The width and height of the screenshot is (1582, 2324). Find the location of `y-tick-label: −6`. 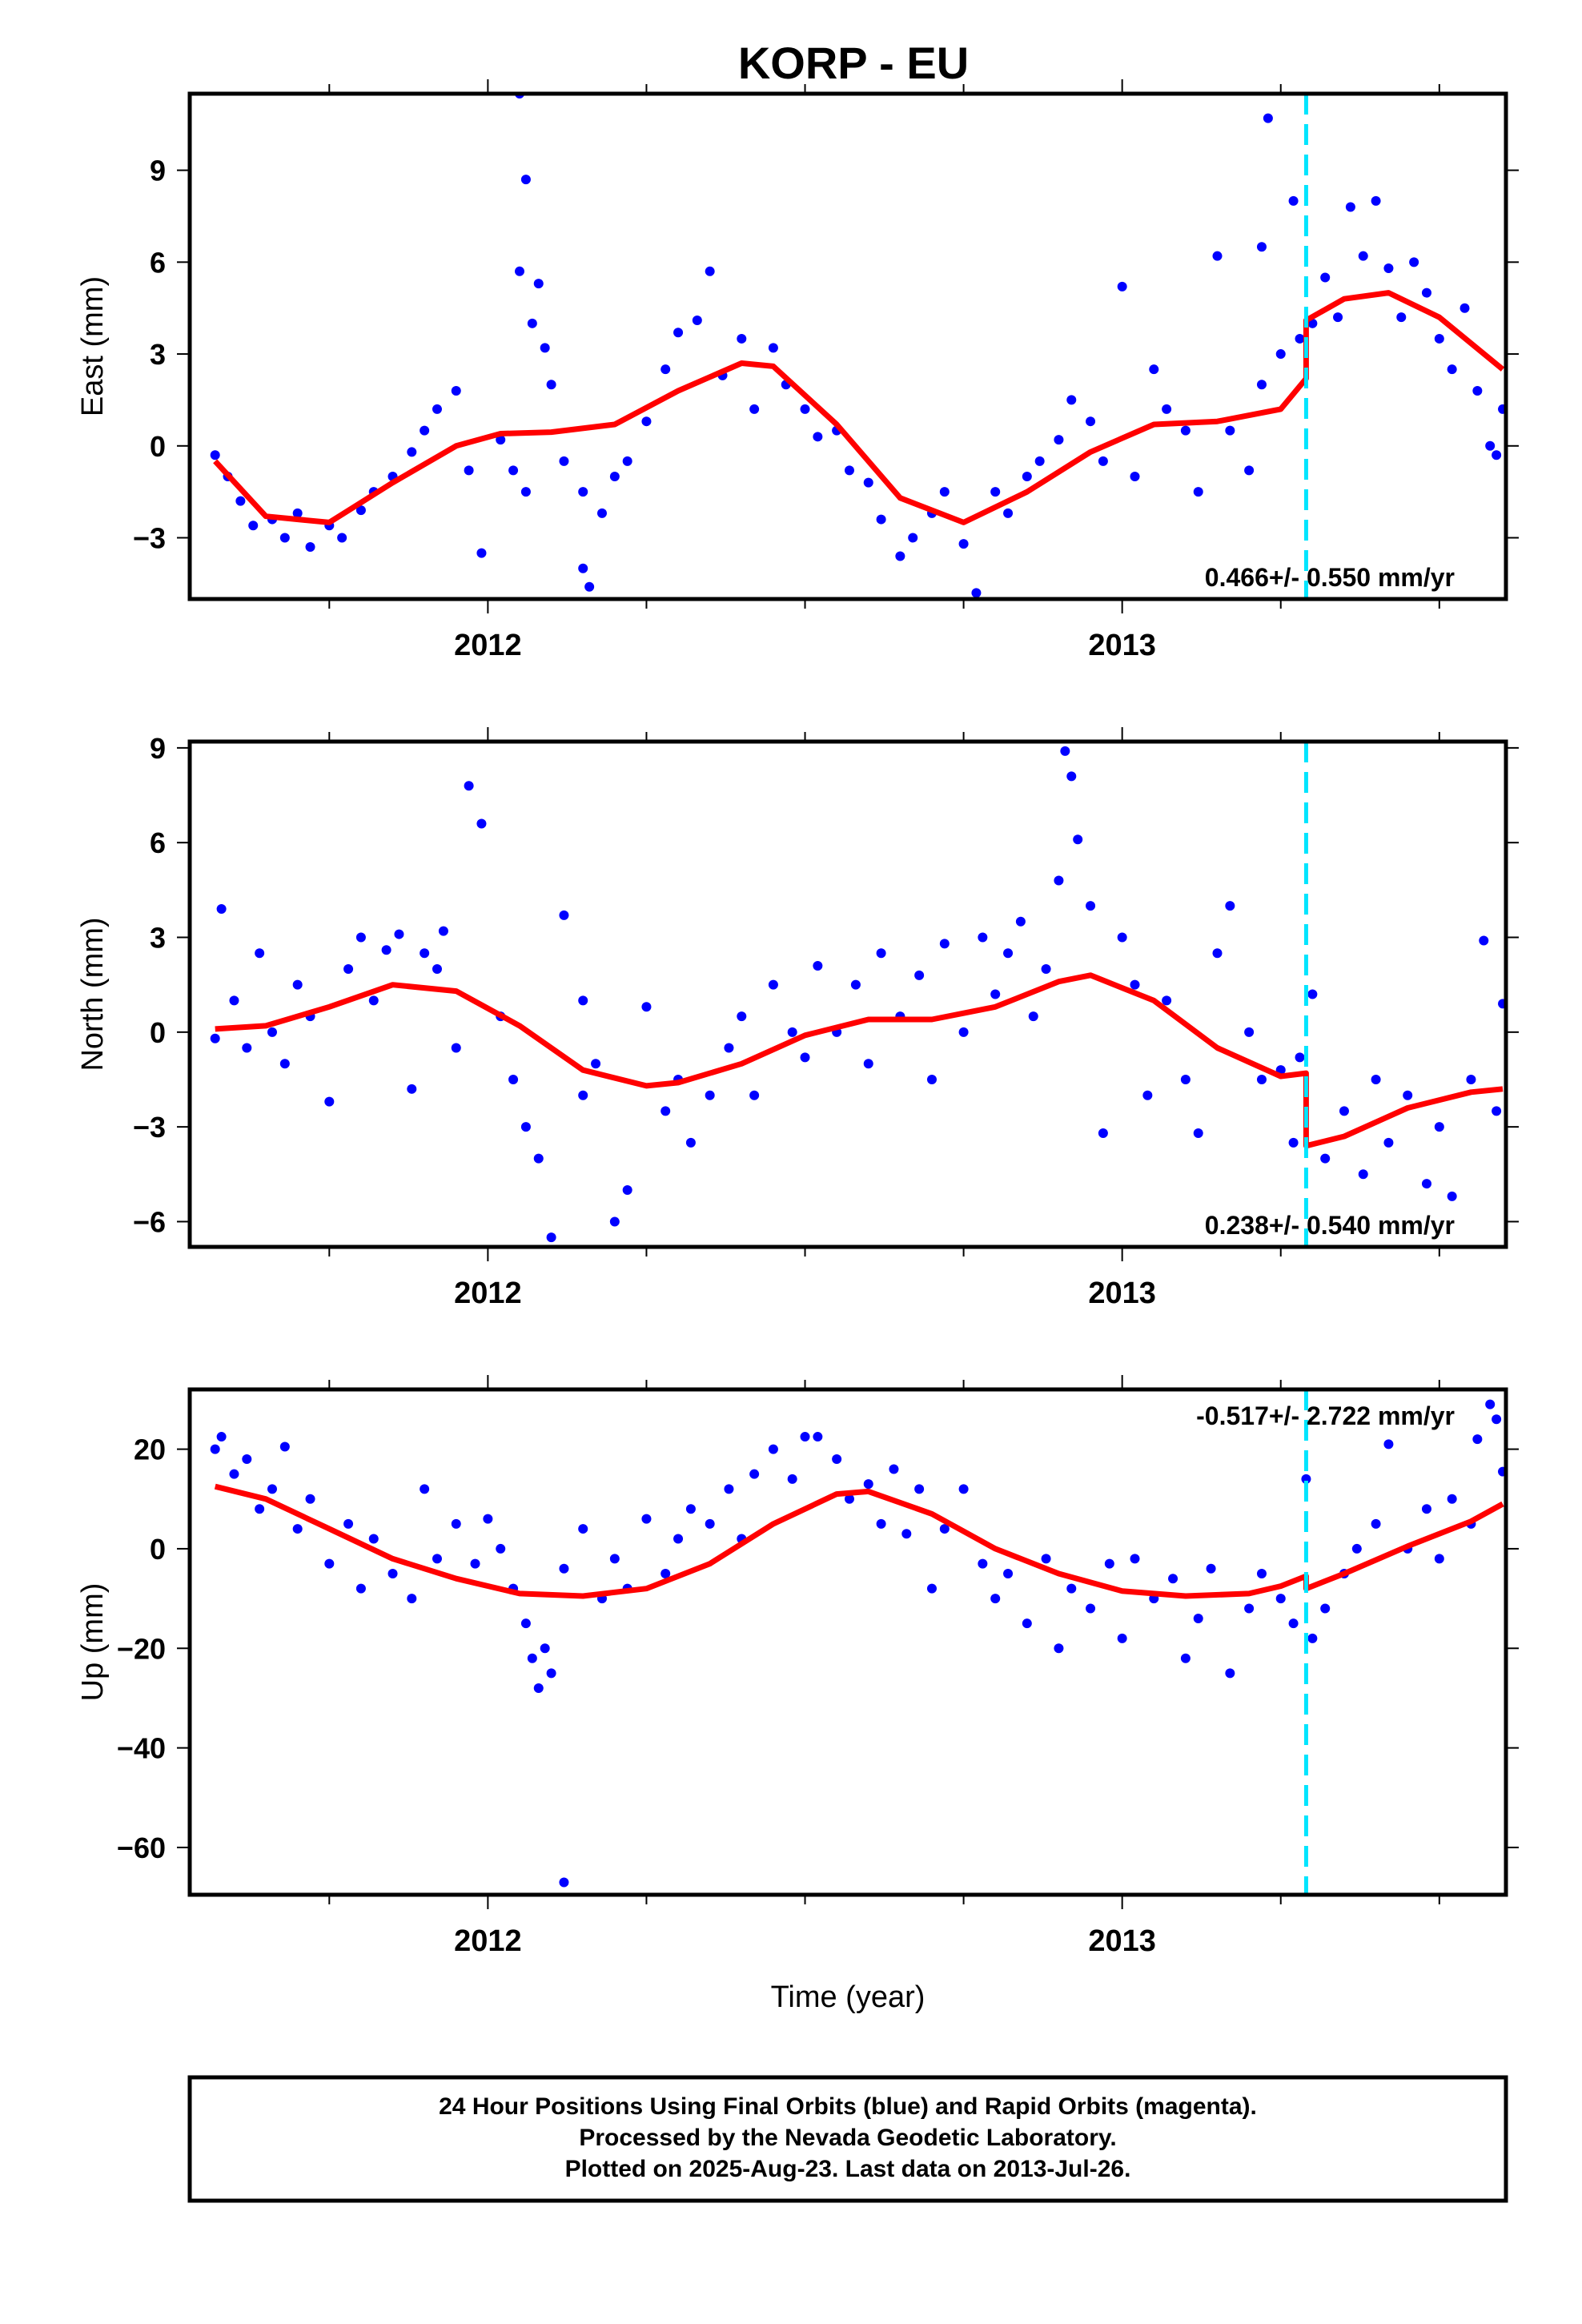

y-tick-label: −6 is located at coordinates (149, 1221).